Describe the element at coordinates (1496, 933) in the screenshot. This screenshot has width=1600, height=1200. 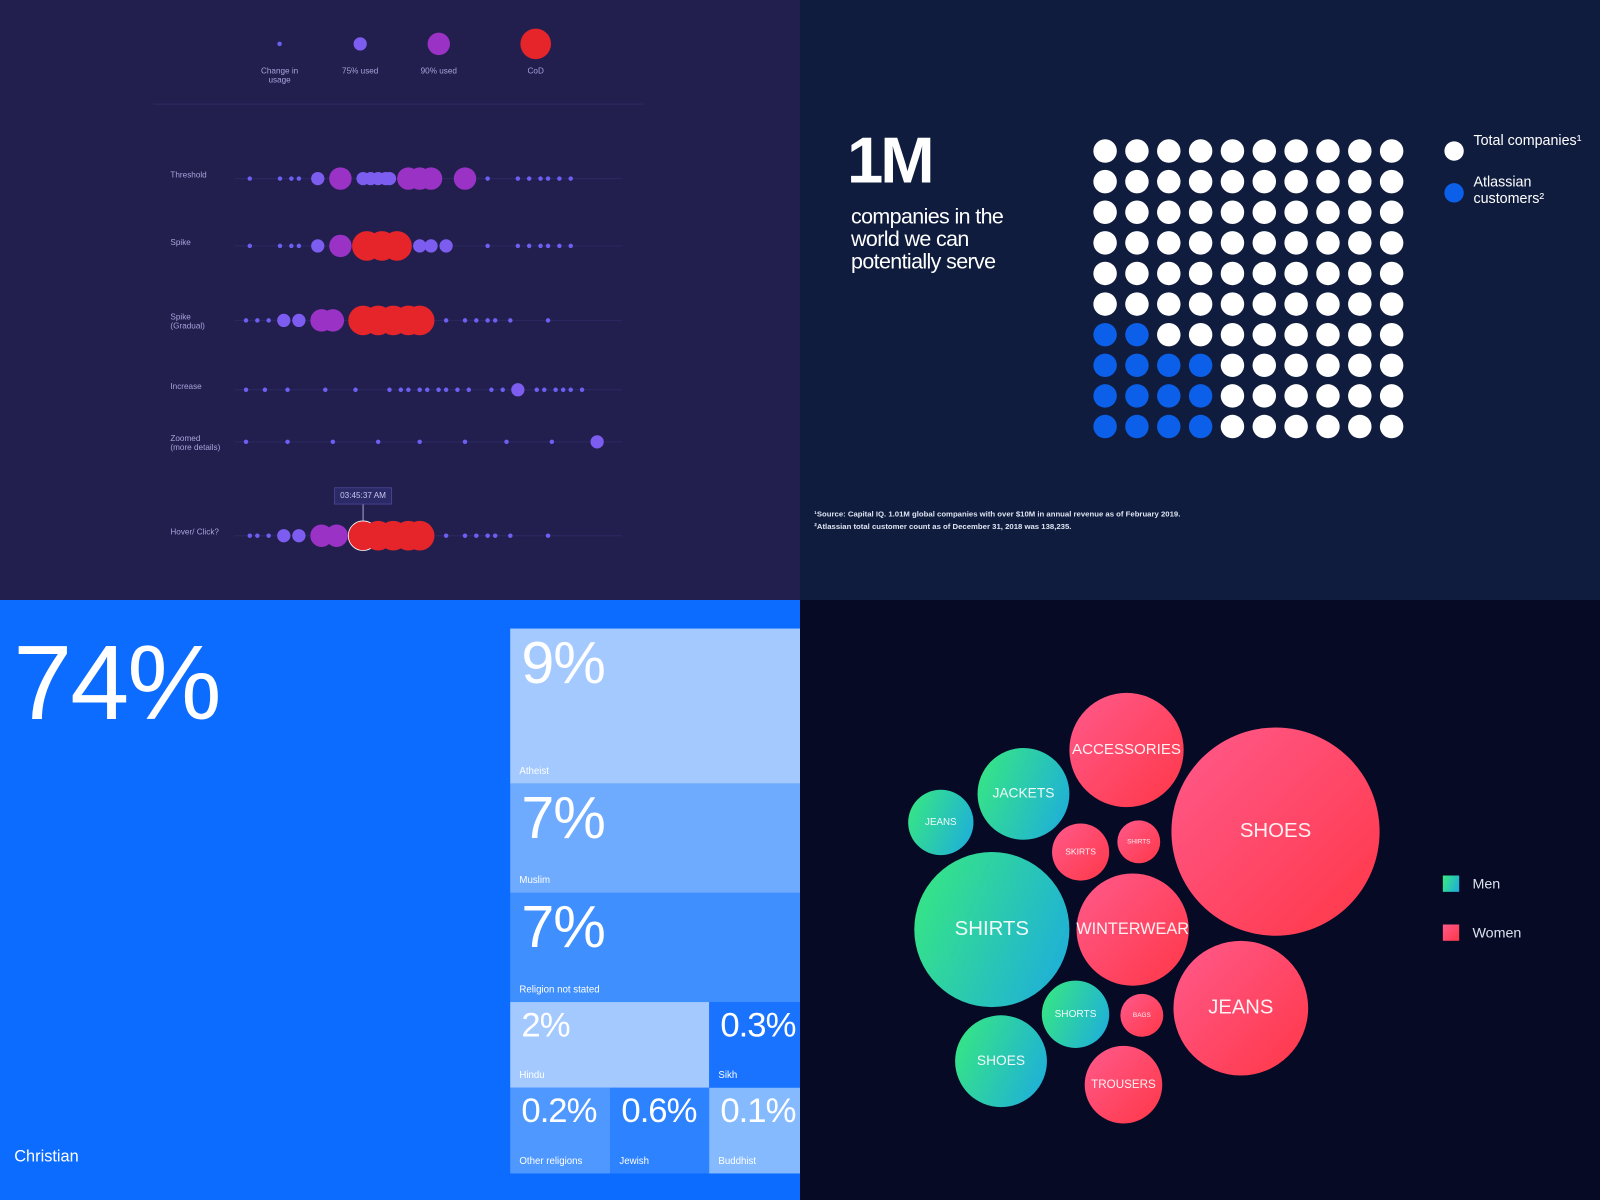
I see `legend-label: Women` at that location.